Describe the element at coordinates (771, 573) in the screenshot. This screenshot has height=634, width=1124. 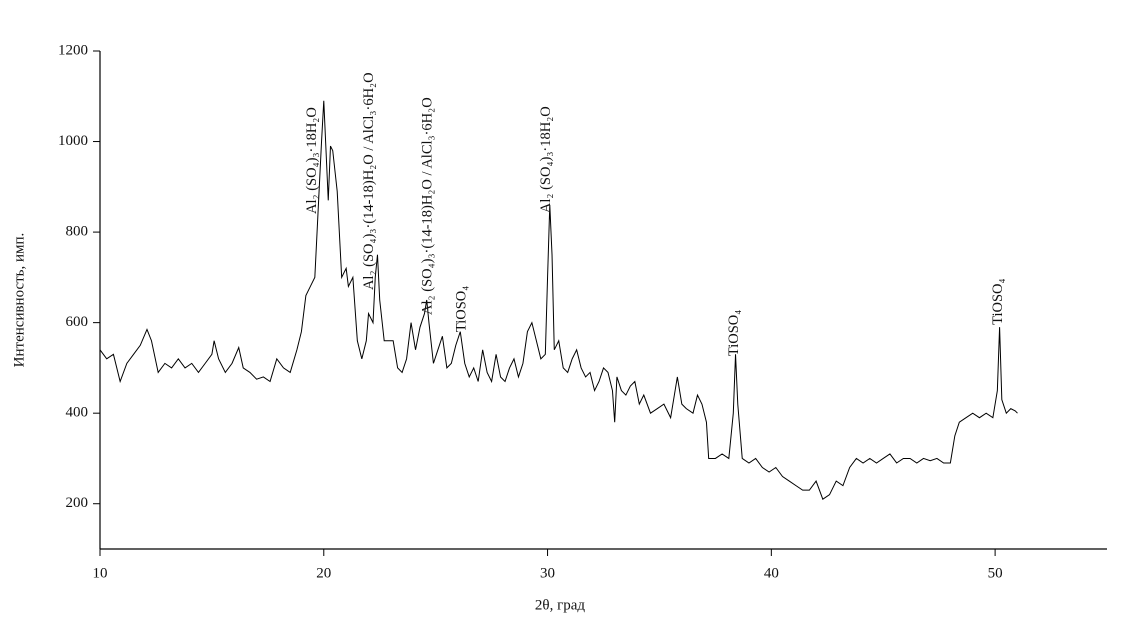
I see `x-tick-label: 40` at that location.